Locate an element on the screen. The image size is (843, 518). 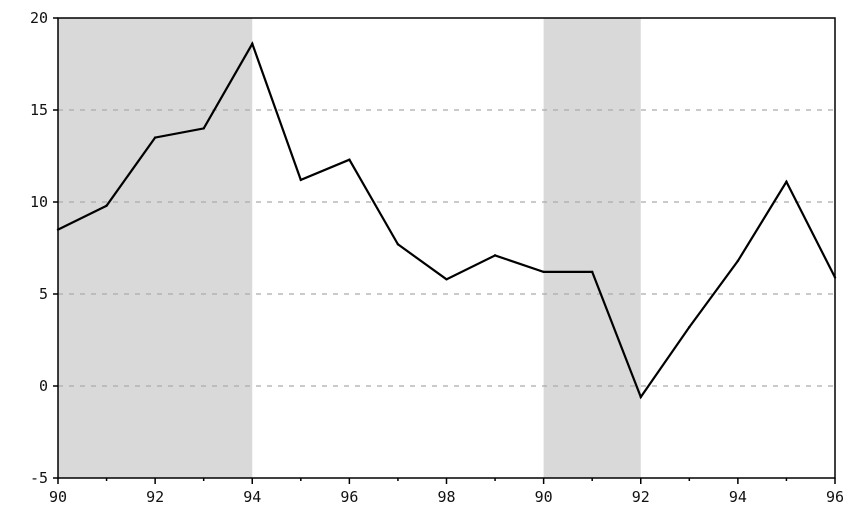
y-tick-label: 5 is located at coordinates (43, 294).